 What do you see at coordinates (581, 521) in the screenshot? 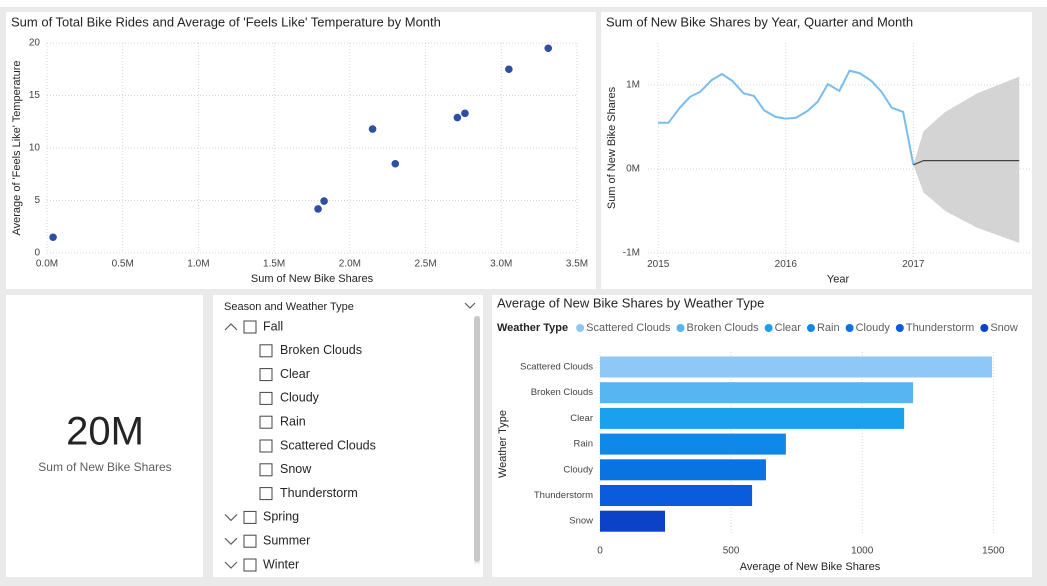
I see `y-tick-label: Snow` at bounding box center [581, 521].